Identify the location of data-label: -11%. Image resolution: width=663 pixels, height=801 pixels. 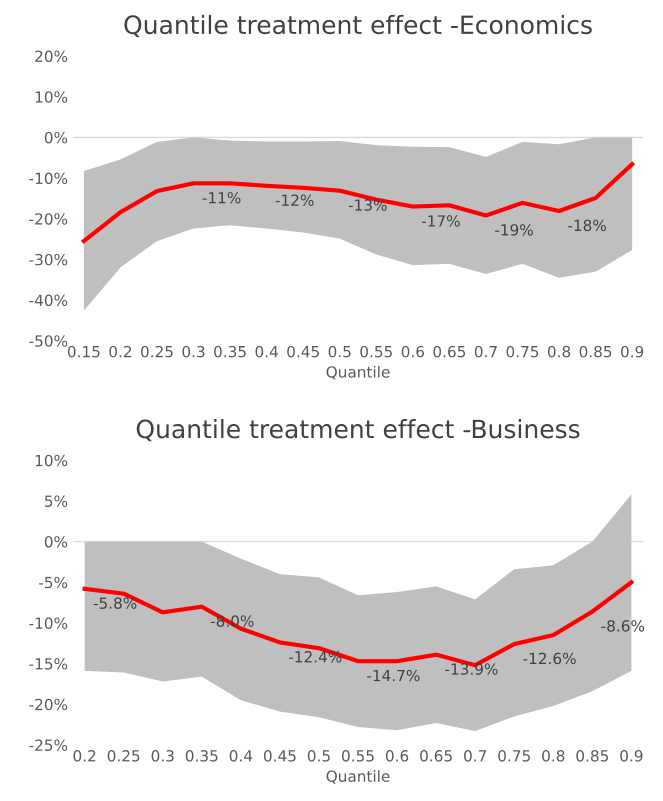
(221, 198).